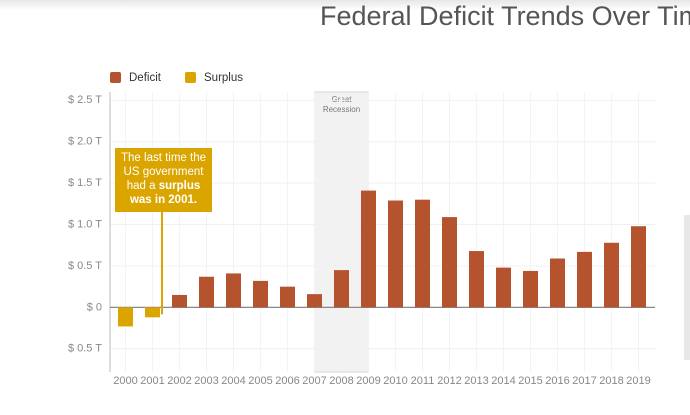 The width and height of the screenshot is (690, 415). I want to click on x-tick-label: 2008, so click(341, 381).